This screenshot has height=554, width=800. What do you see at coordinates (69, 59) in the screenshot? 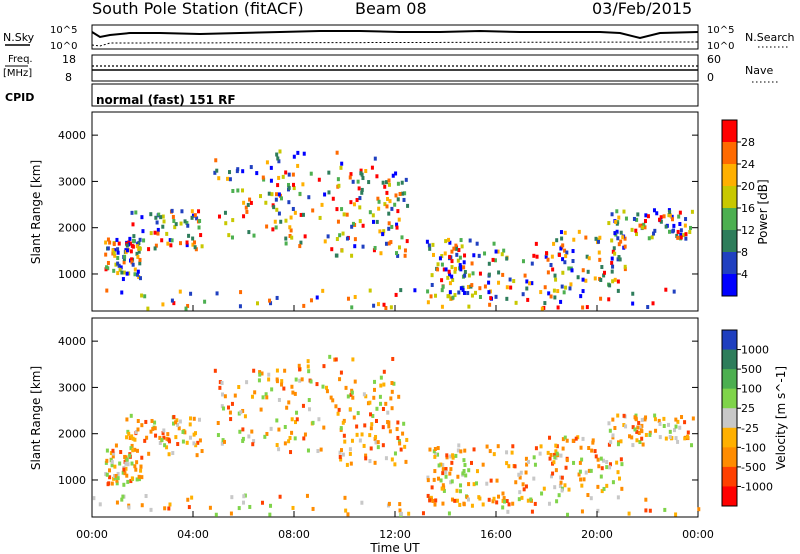
I see `freq-tick-top: 18` at bounding box center [69, 59].